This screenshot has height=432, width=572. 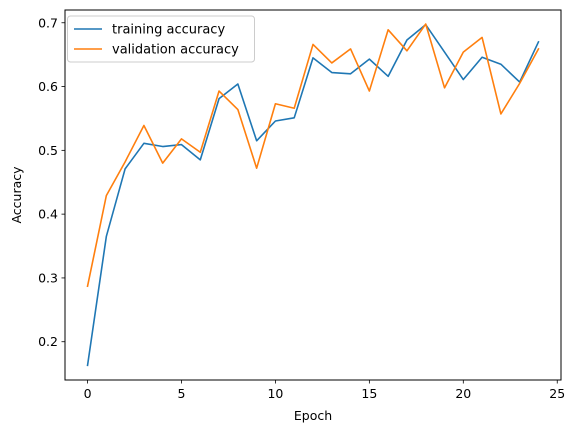 I want to click on legend-label-validation: validation accuracy, so click(x=175, y=50).